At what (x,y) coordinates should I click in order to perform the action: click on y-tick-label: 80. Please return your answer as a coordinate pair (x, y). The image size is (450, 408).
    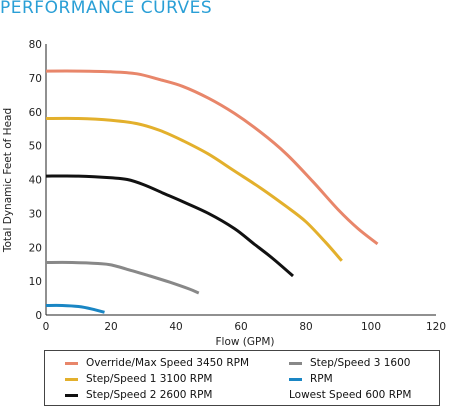
    Looking at the image, I should click on (35, 45).